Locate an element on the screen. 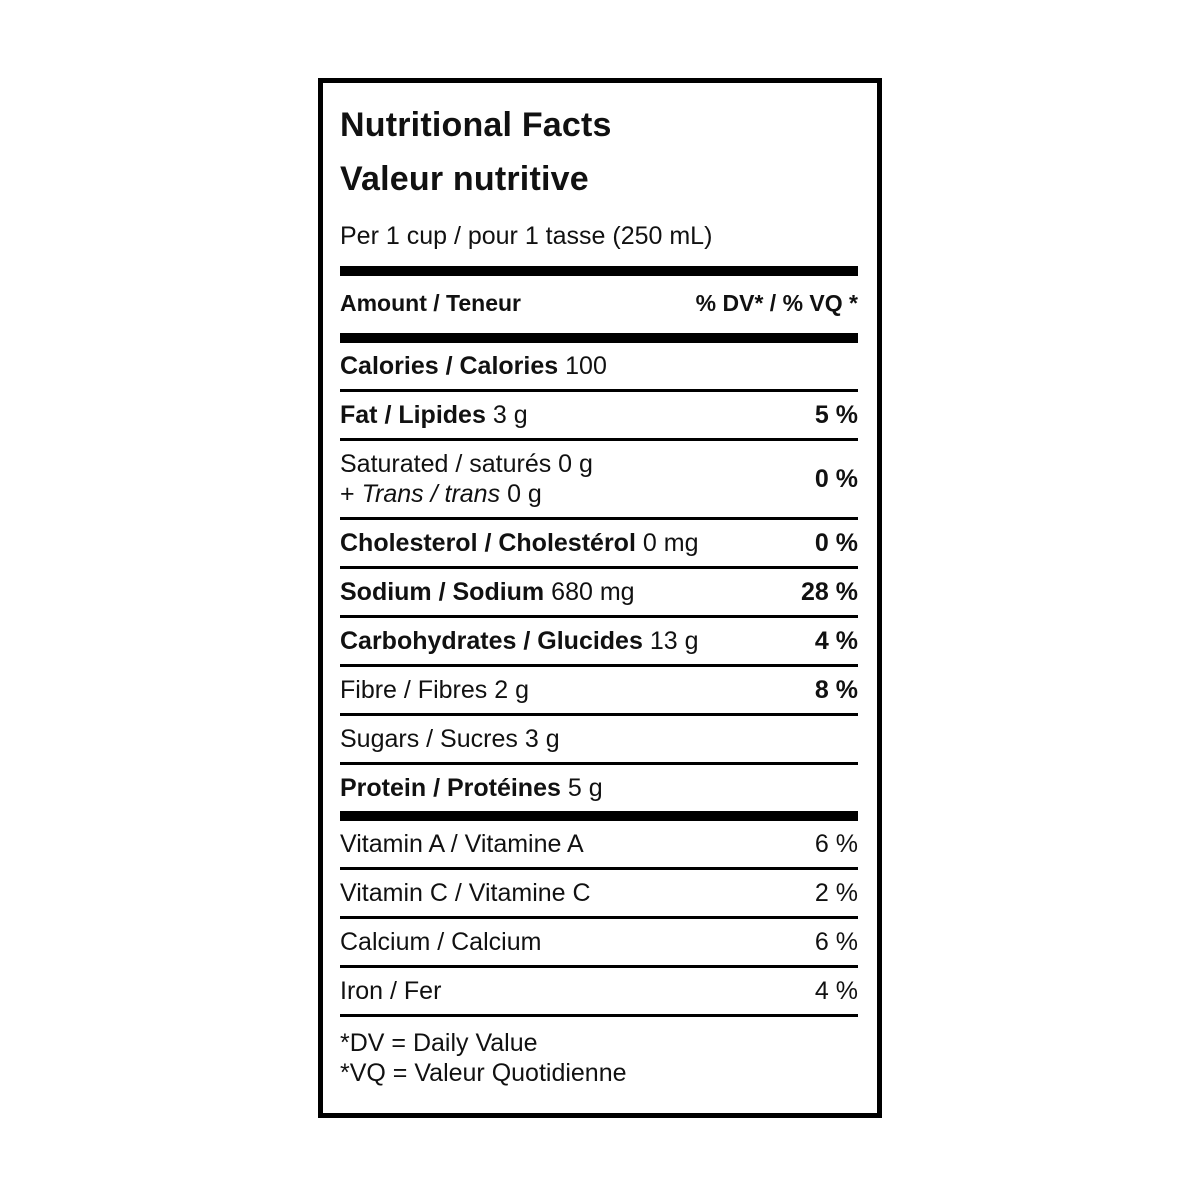  nutrient-percent: 2 % is located at coordinates (836, 892).